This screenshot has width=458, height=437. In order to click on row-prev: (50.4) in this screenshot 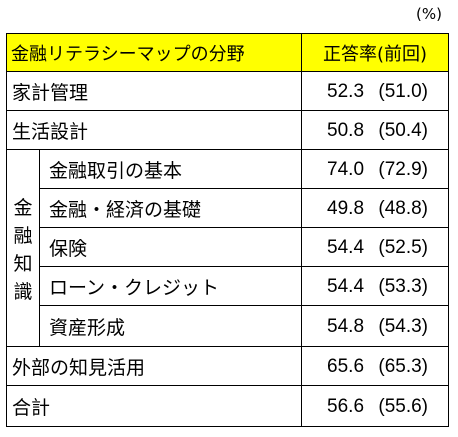, I will do `click(403, 130)`.